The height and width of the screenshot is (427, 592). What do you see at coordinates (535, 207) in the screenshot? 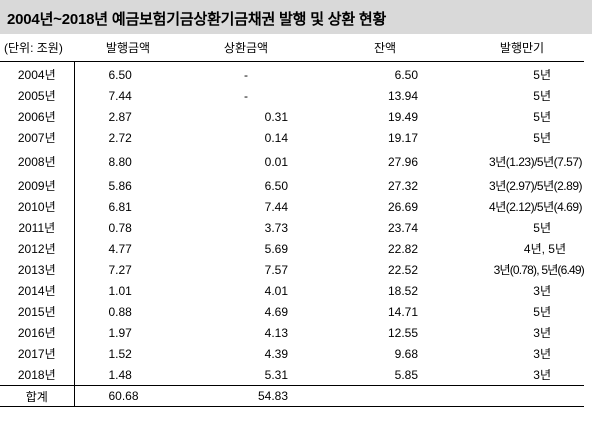
I see `maturity-cell: 4년(2.12)/5년(4.69)` at bounding box center [535, 207].